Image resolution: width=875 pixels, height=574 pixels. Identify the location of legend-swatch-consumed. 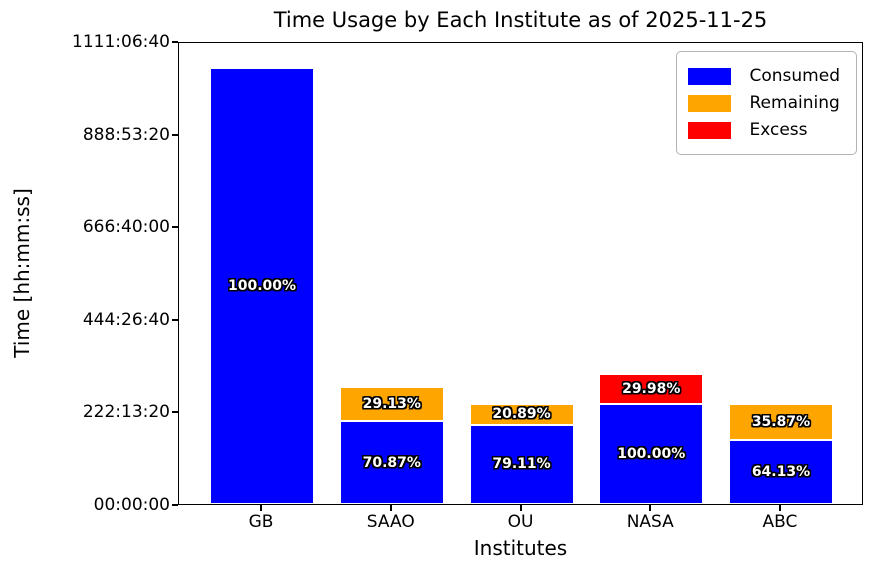
(709, 76).